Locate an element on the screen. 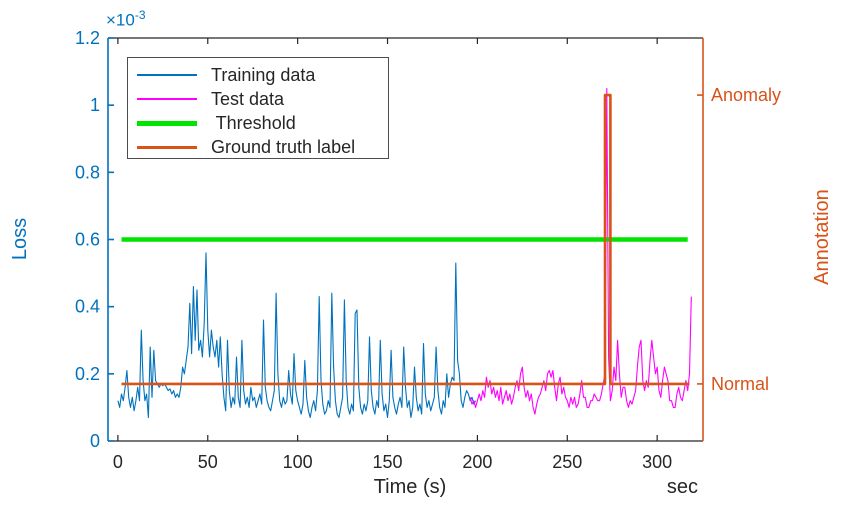  legend-line-swatch-threshold is located at coordinates (167, 123).